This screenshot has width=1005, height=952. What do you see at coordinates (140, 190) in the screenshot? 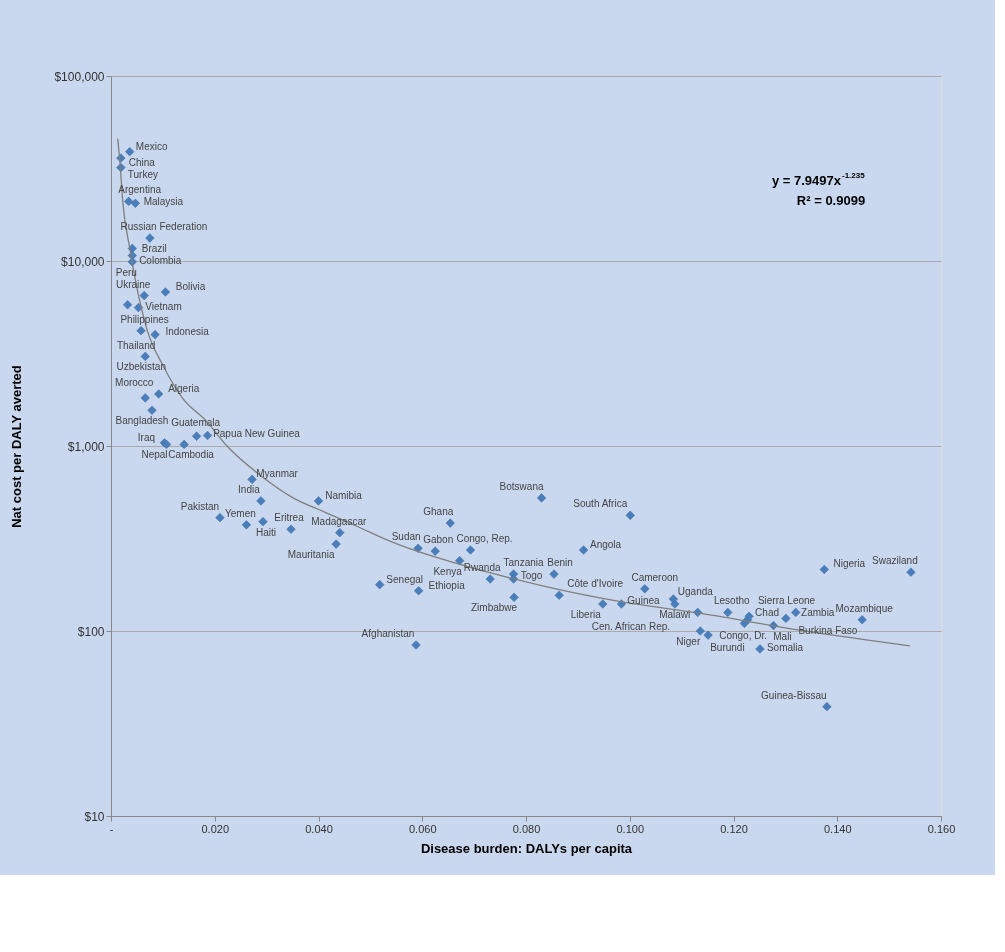
I see `annotation: Argentina` at bounding box center [140, 190].